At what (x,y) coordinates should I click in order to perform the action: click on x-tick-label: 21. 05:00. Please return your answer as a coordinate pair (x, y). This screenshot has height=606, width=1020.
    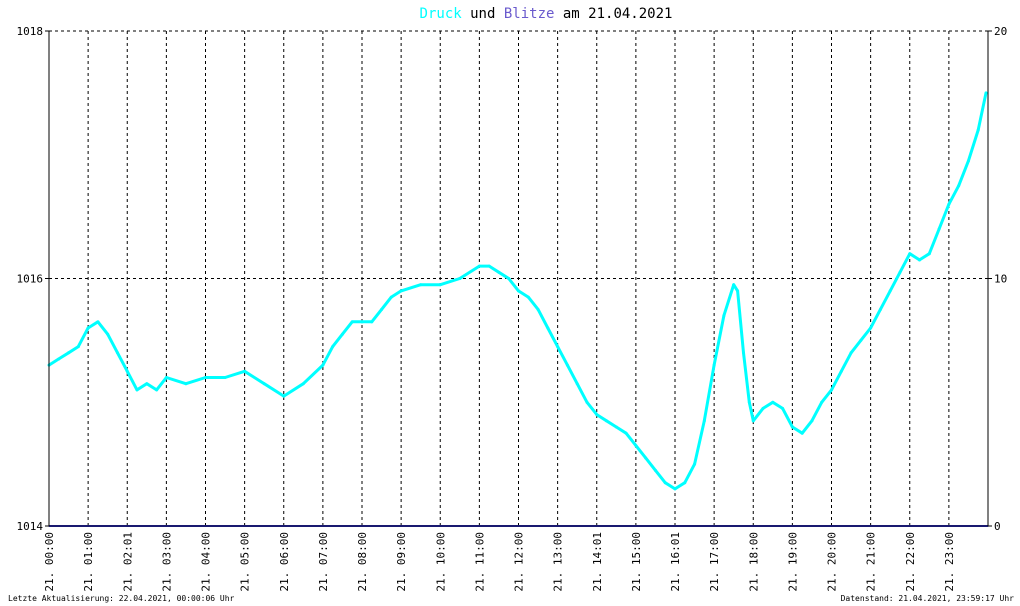
    Looking at the image, I should click on (245, 562).